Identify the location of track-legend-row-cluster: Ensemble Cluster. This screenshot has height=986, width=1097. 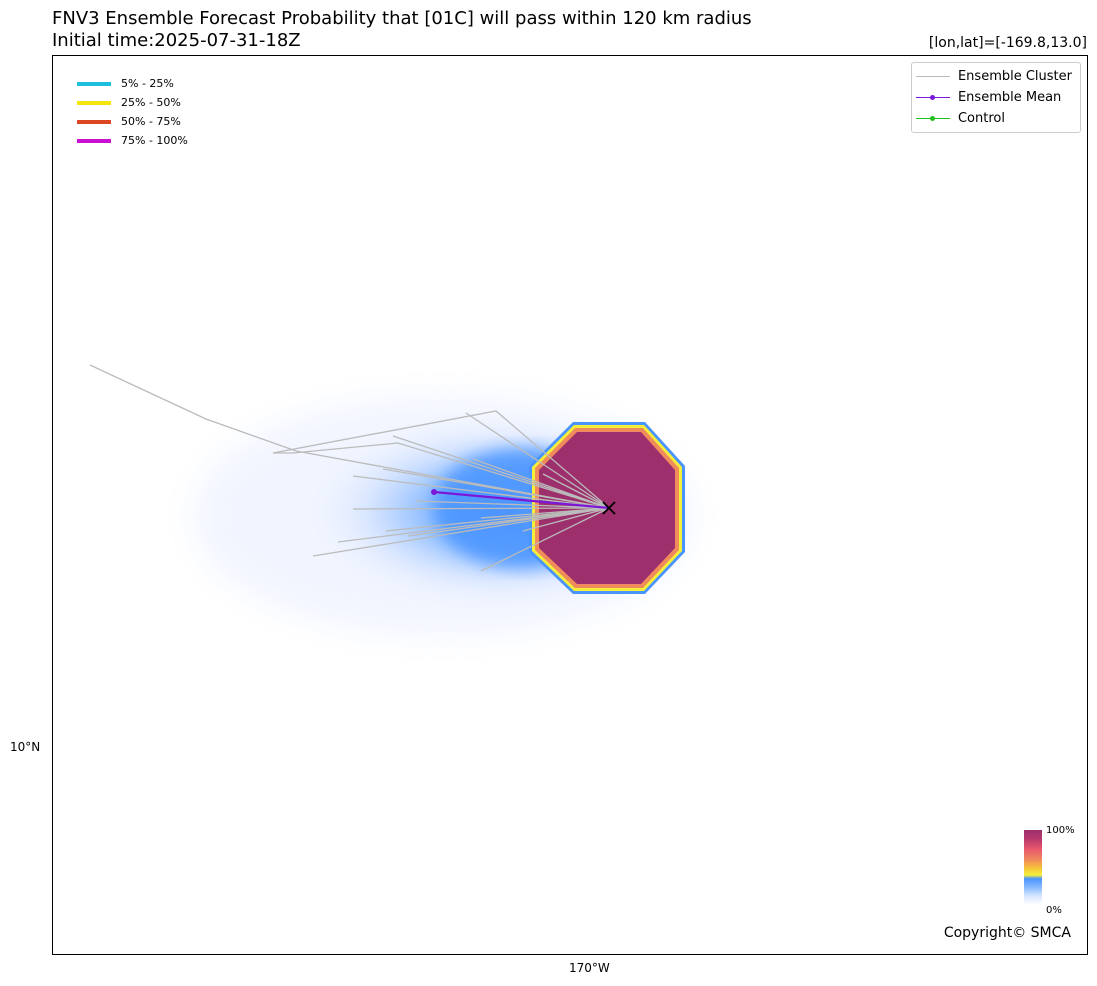
(993, 76).